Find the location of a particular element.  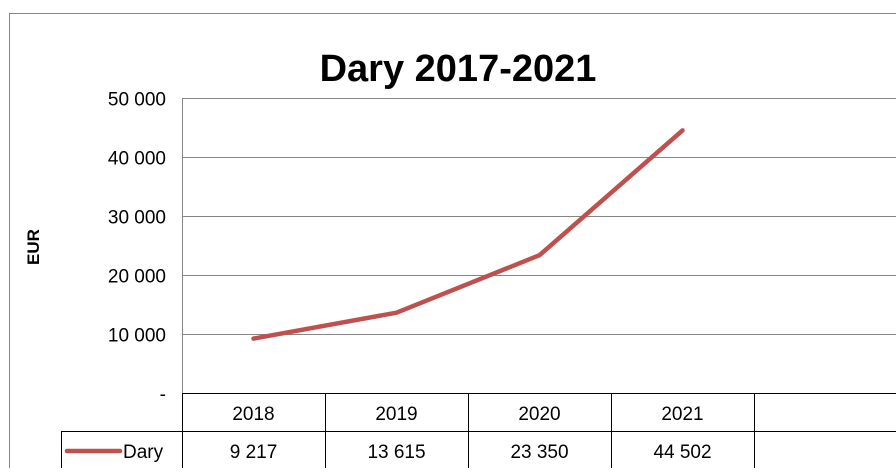

x-category-label: 2018 is located at coordinates (253, 414).